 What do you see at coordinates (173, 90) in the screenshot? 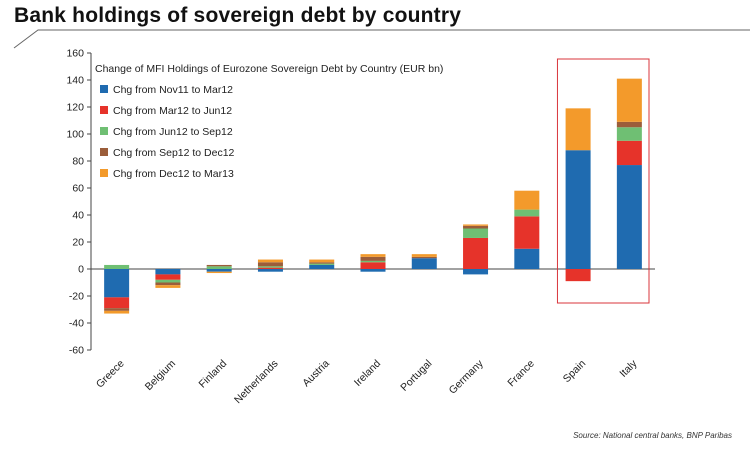
I see `legend-label: Chg from Nov11 to Mar12` at bounding box center [173, 90].